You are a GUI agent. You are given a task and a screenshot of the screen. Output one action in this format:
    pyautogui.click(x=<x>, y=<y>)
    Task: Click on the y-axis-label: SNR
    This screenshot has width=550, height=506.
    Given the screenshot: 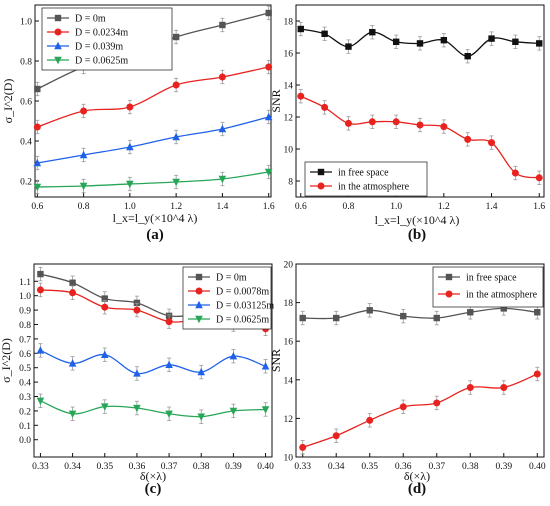 What is the action you would take?
    pyautogui.click(x=276, y=100)
    